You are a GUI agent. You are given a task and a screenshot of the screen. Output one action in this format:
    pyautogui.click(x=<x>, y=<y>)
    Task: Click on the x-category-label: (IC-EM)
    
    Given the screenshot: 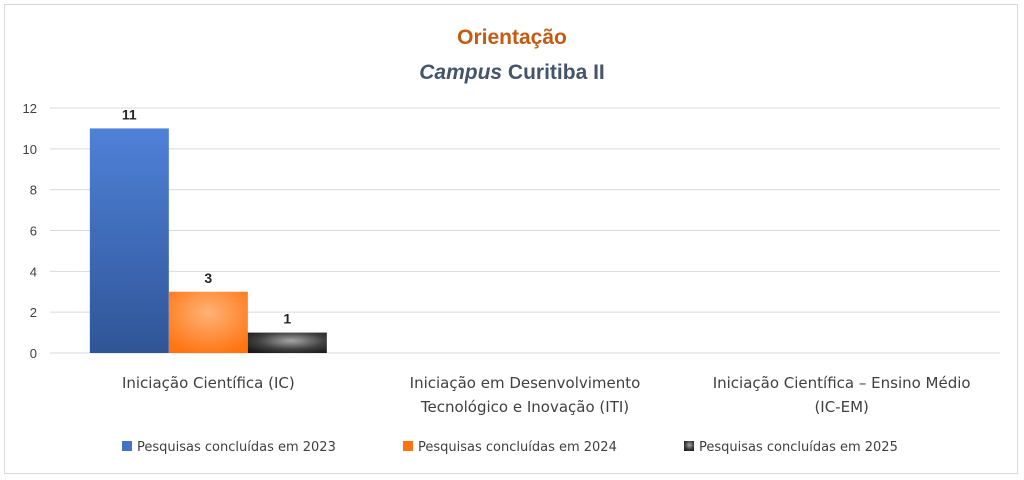 What is the action you would take?
    pyautogui.click(x=841, y=407)
    